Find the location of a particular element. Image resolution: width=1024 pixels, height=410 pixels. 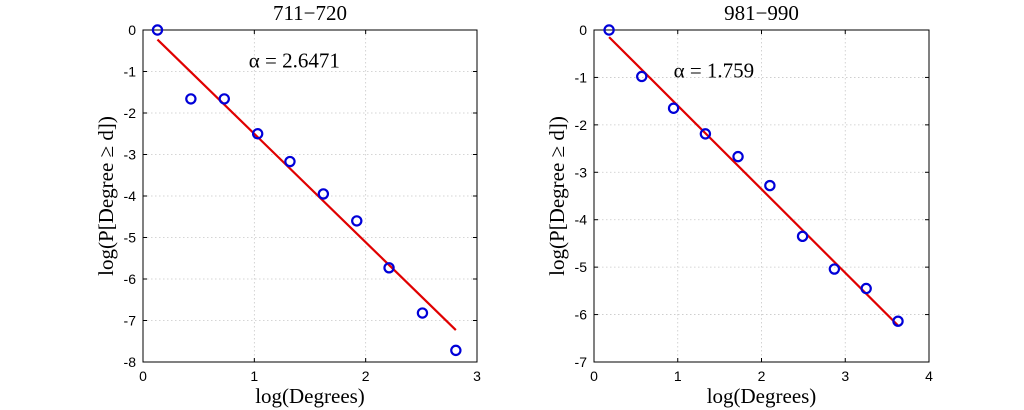

alpha-annotation: α = 2.6471 is located at coordinates (294, 60).